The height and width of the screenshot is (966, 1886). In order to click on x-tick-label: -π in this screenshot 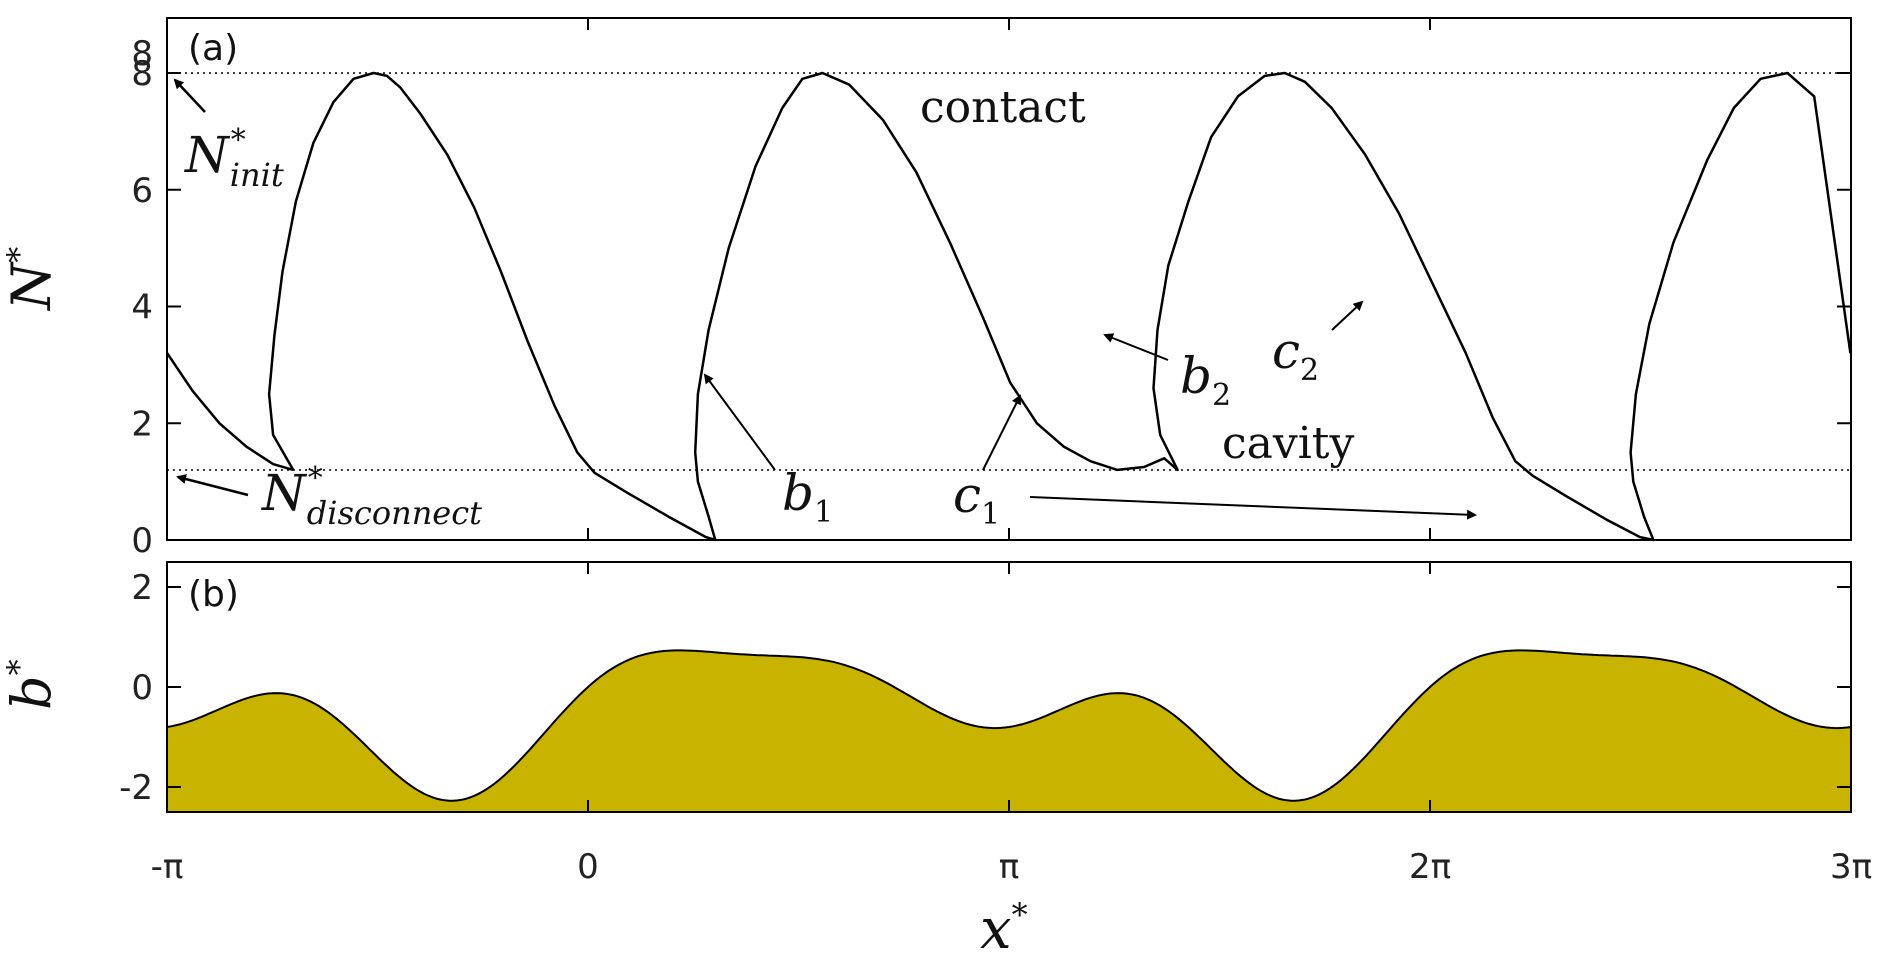, I will do `click(167, 867)`.